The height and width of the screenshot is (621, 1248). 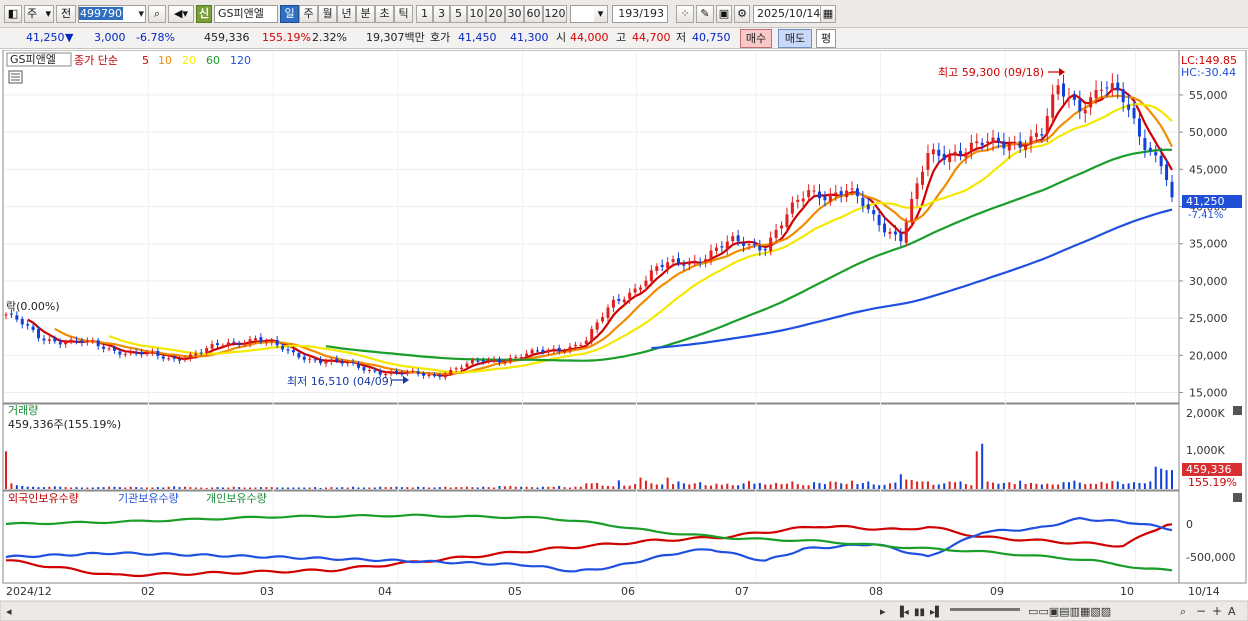 I want to click on zoom-icon: ⌕, so click(x=1183, y=611).